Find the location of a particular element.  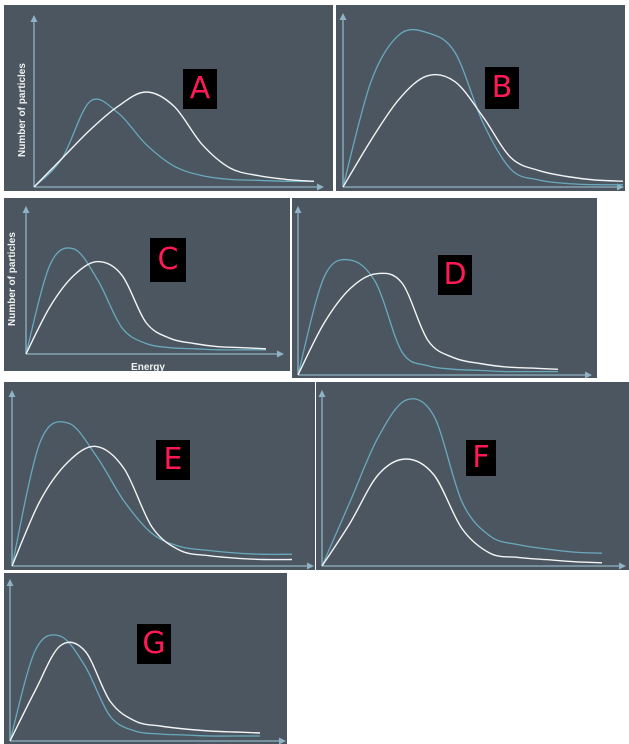

panel-label-c: C is located at coordinates (168, 260).